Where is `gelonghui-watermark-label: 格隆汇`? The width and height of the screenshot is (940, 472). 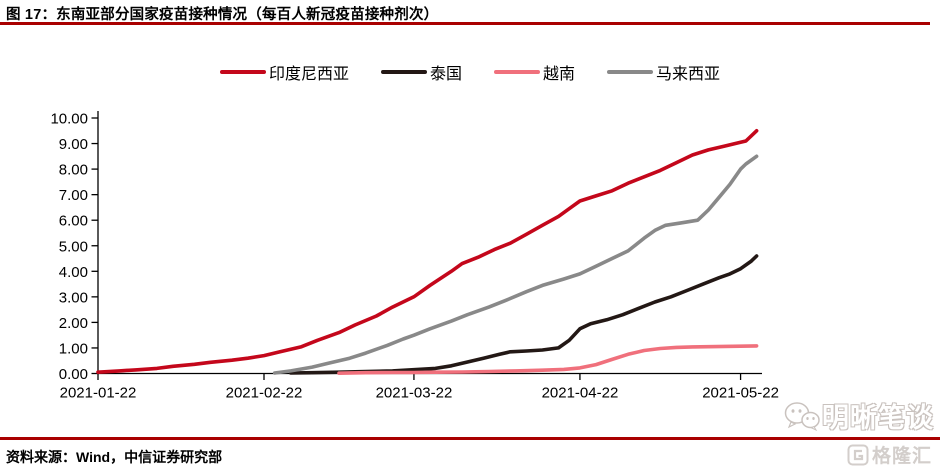
gelonghui-watermark-label: 格隆汇 is located at coordinates (901, 456).